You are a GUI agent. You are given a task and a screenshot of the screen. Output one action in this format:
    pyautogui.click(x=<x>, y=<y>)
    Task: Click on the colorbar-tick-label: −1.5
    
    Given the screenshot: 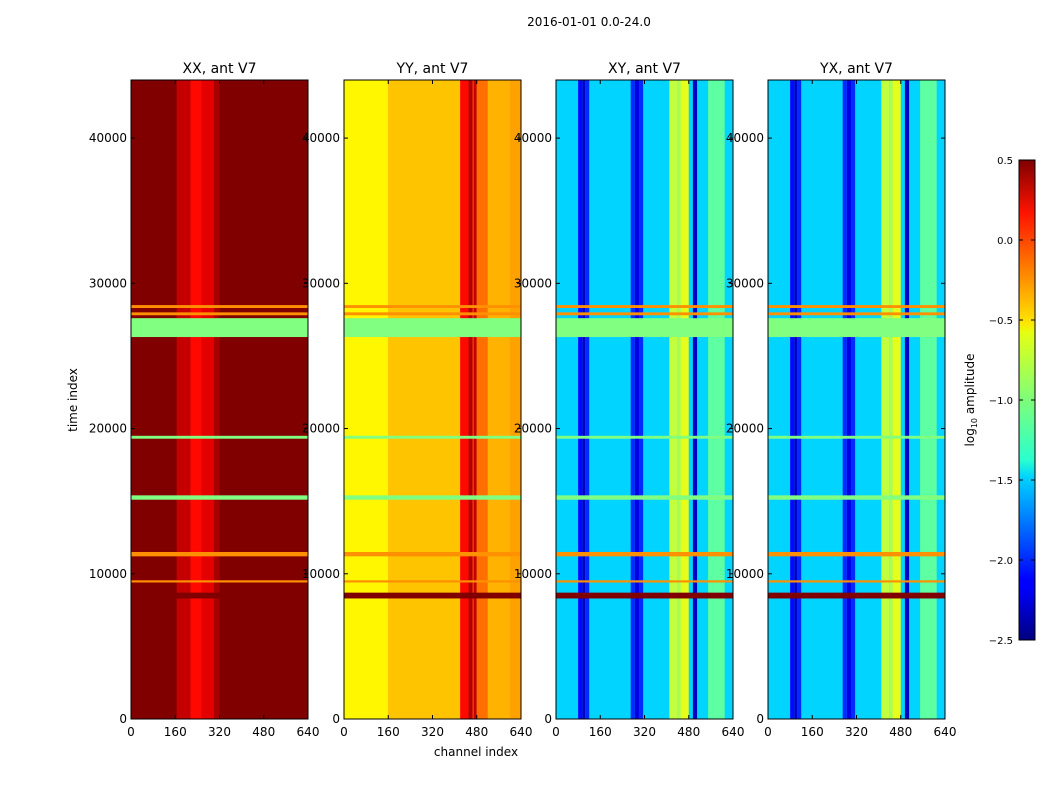 What is the action you would take?
    pyautogui.click(x=1001, y=481)
    